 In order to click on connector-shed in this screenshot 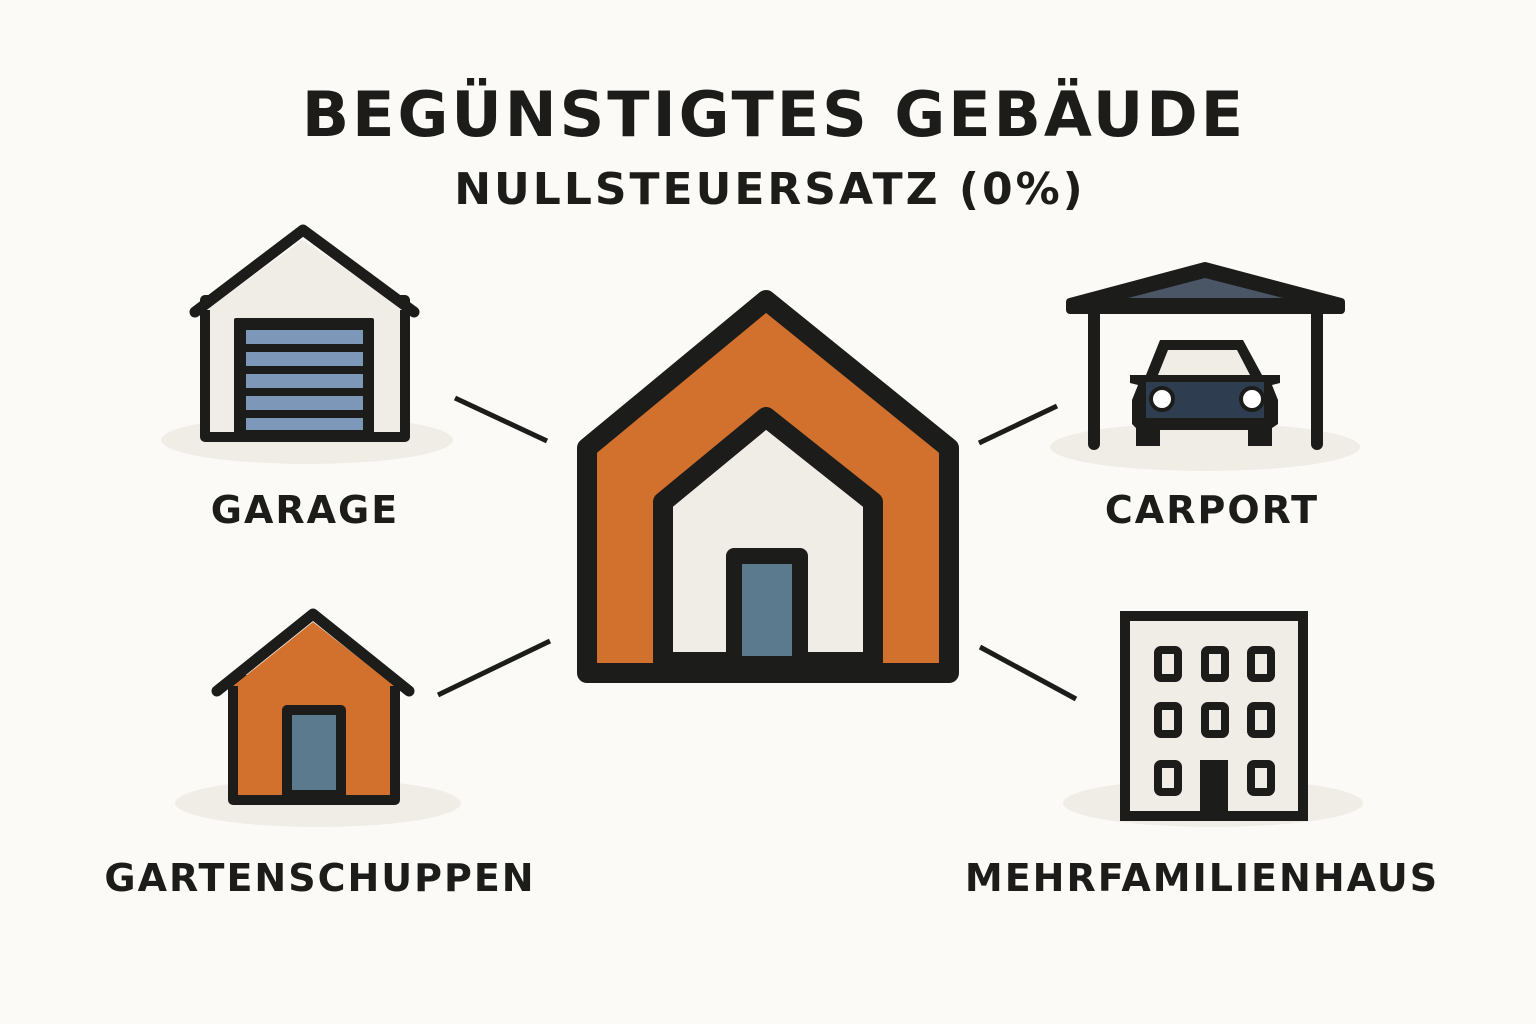, I will do `click(494, 668)`.